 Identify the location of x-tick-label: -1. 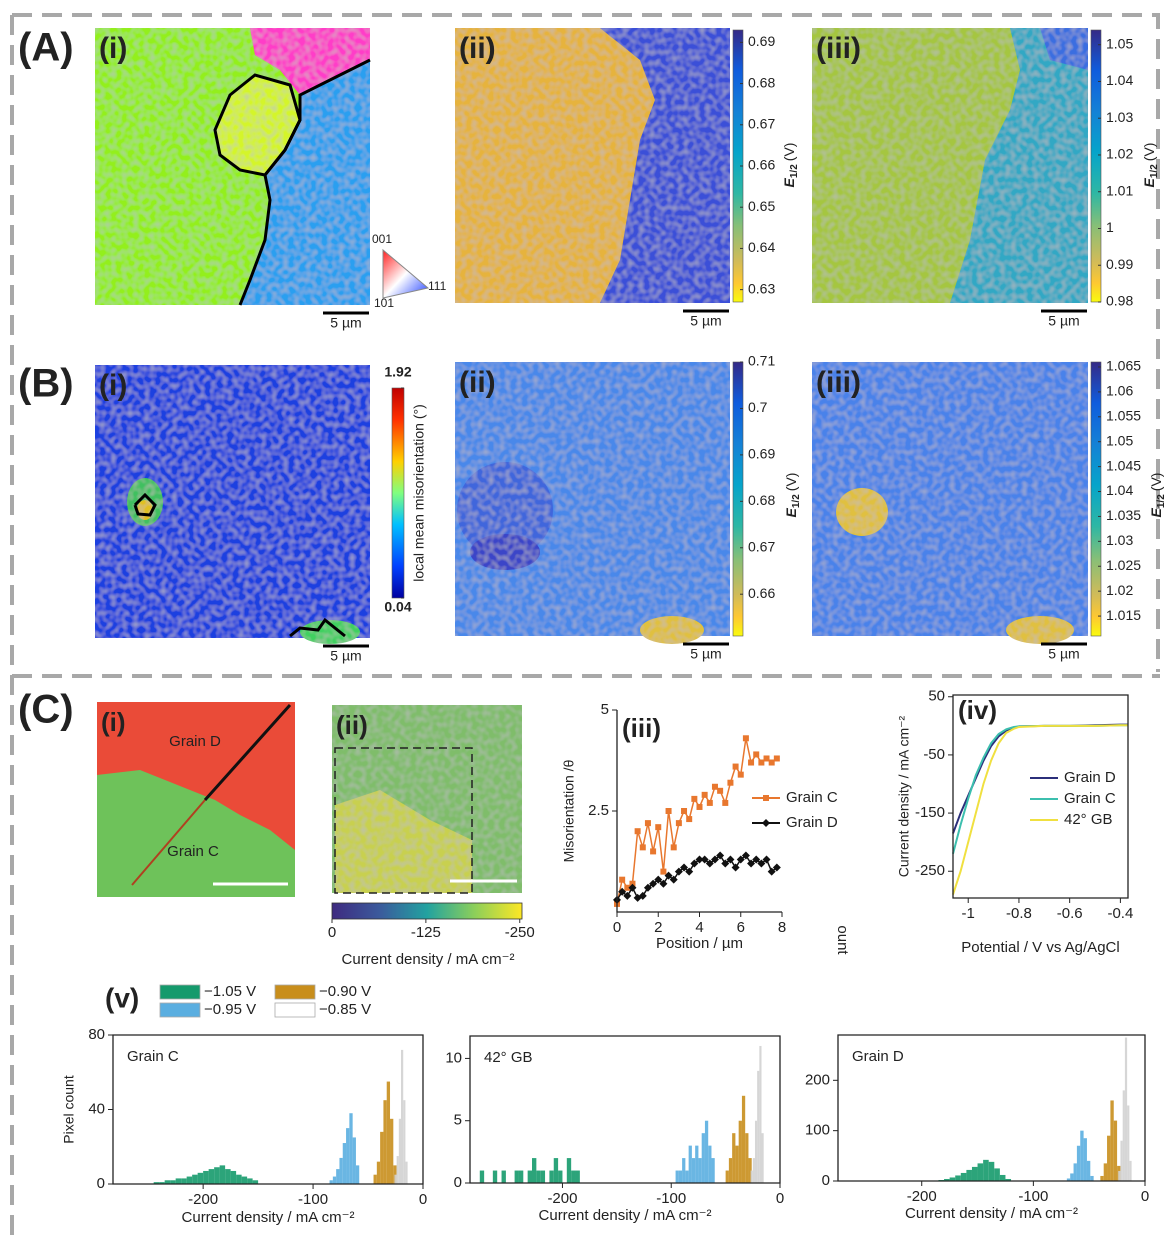
(968, 913).